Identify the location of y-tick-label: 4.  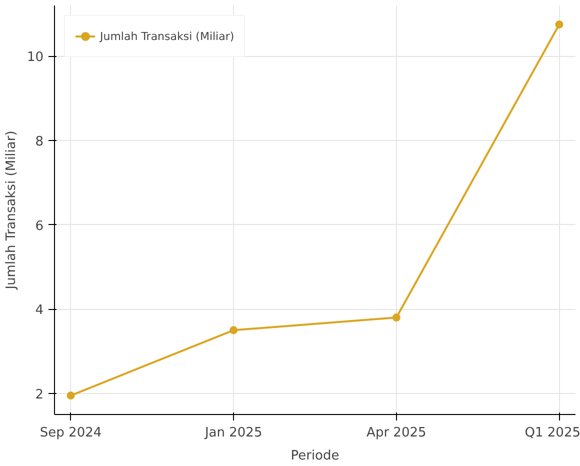
(39, 310).